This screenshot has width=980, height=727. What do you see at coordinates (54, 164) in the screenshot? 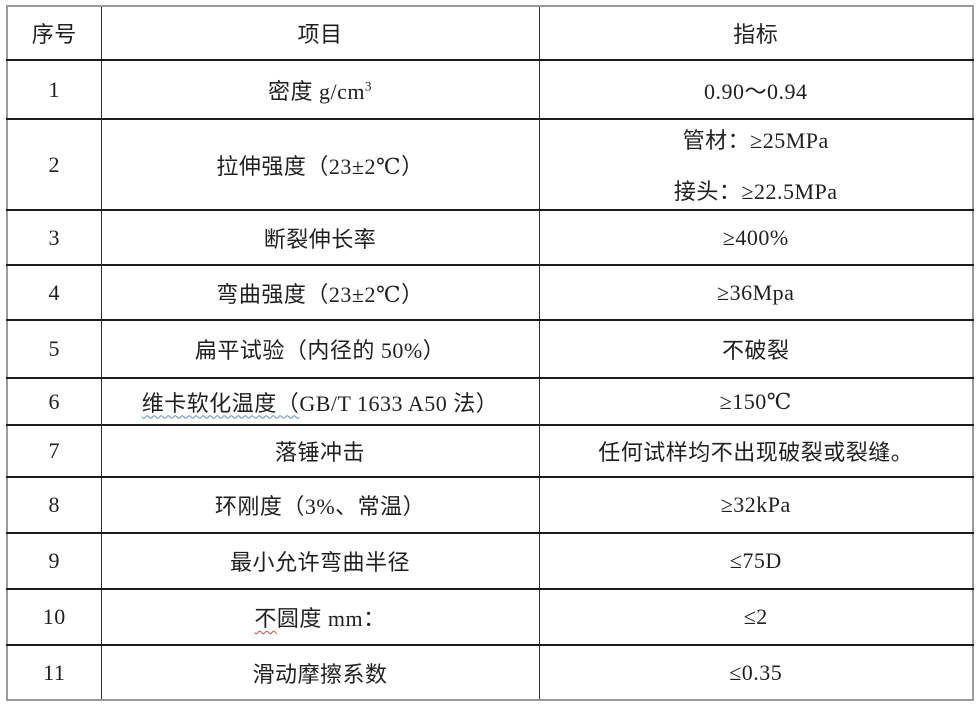
I see `cell-serial: 2` at bounding box center [54, 164].